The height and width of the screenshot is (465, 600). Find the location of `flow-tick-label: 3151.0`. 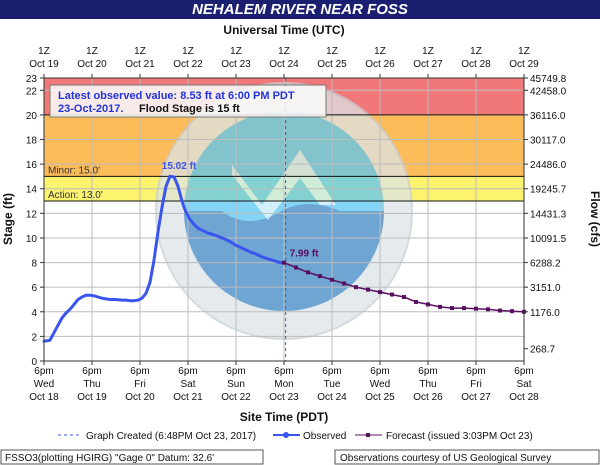

flow-tick-label: 3151.0 is located at coordinates (545, 288).